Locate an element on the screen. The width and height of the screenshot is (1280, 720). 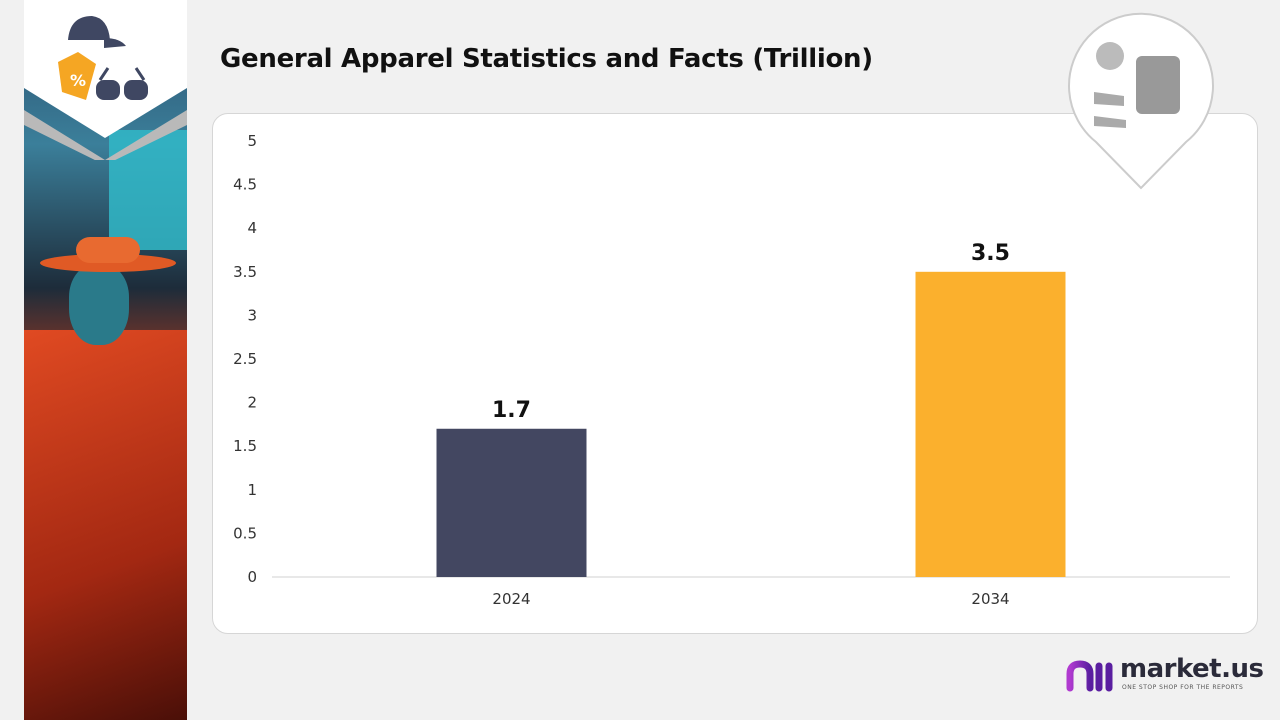
apparel-badge: % is located at coordinates (105, 80).